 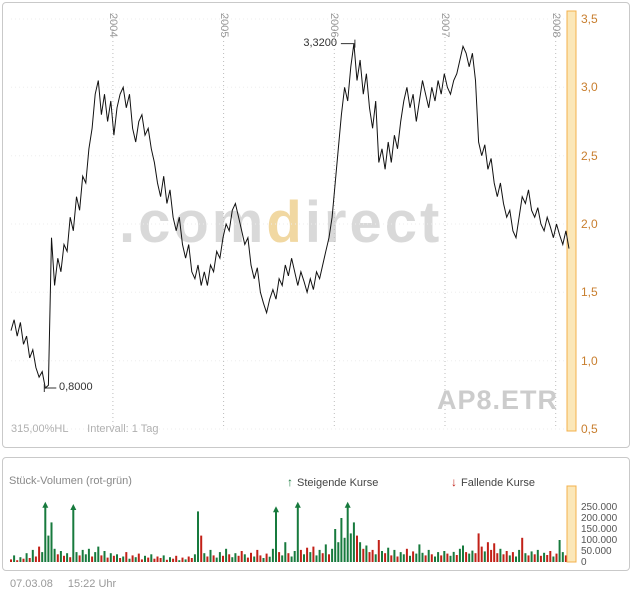 I want to click on legend-rising-label: Steigende Kurse, so click(x=338, y=483).